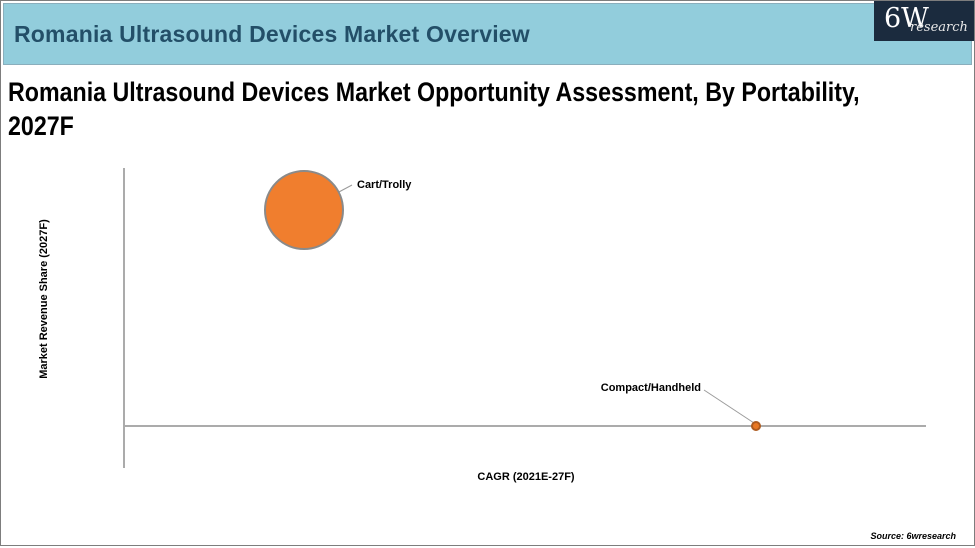 This screenshot has height=548, width=975. Describe the element at coordinates (755, 426) in the screenshot. I see `bubble-compact-handheld` at that location.